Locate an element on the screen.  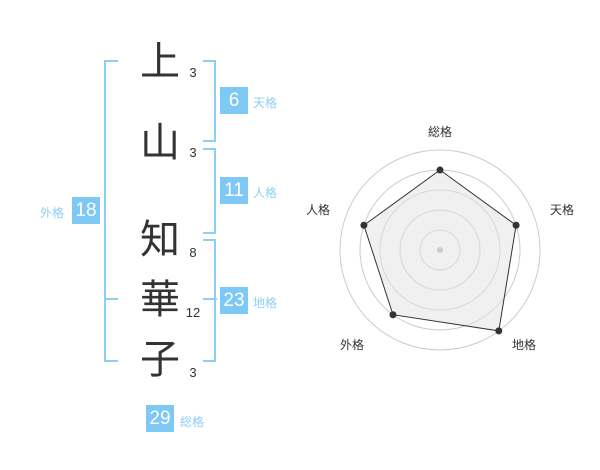
radar-axis-label: 外格 is located at coordinates (351, 345).